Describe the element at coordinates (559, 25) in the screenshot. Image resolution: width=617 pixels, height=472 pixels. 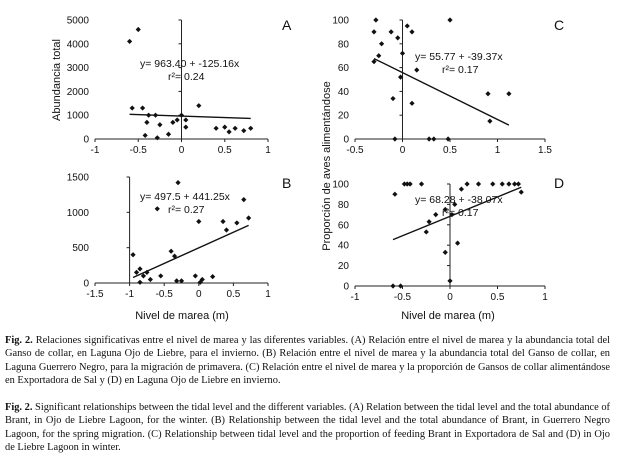
I see `panel-letter: C` at that location.